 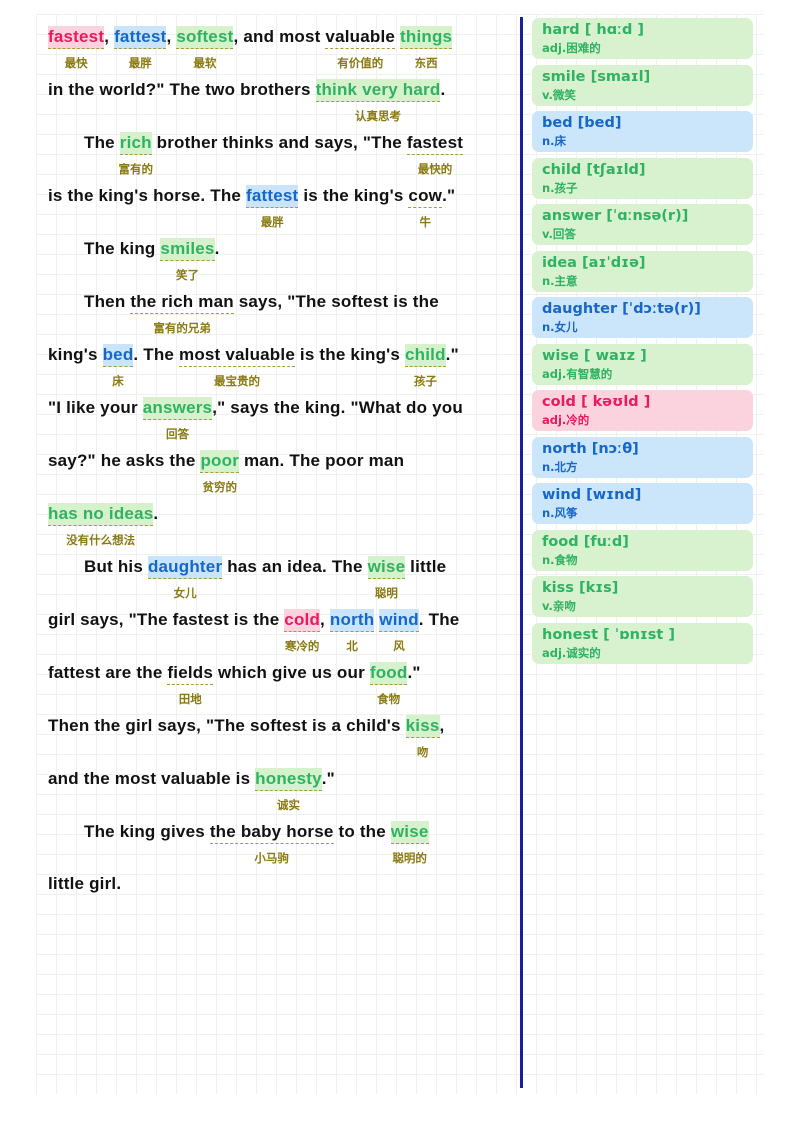 I want to click on vocab-word: has no ideas 没有什么想法, so click(x=101, y=525).